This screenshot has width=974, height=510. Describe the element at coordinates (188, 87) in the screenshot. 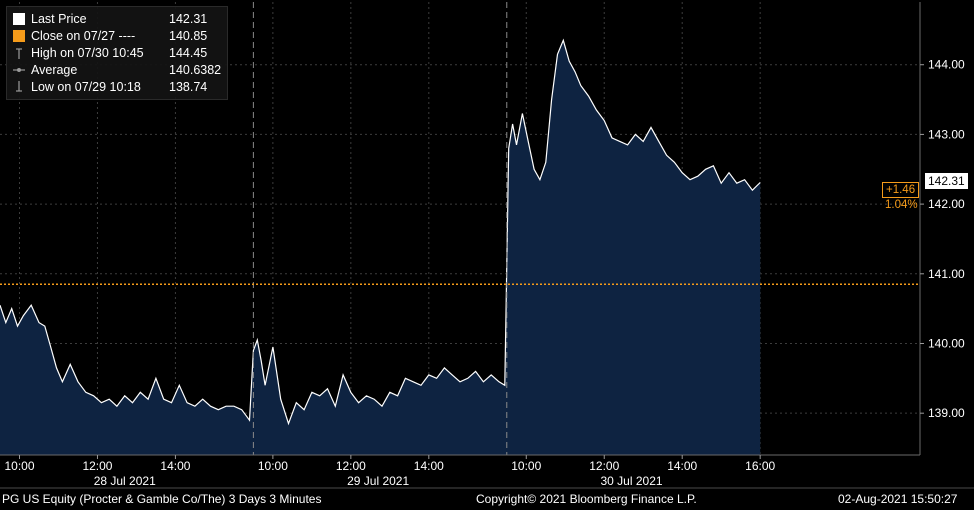

I see `legend-value: 138.74` at that location.